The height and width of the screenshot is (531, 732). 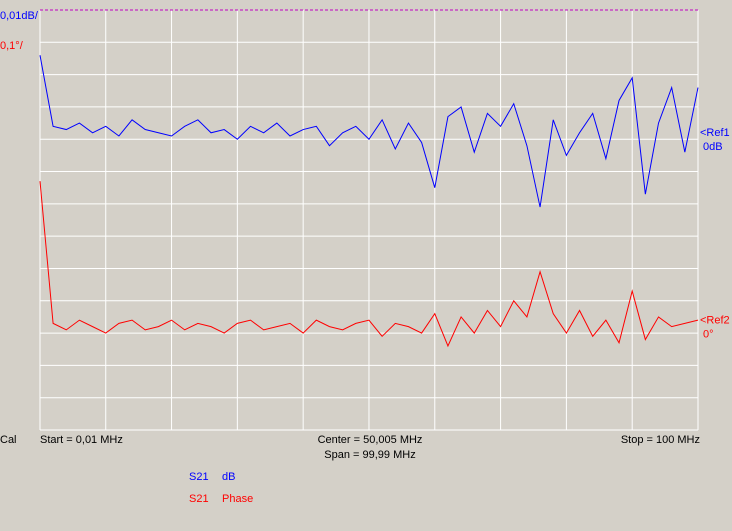 I want to click on ref-value-label: 0°, so click(x=708, y=335).